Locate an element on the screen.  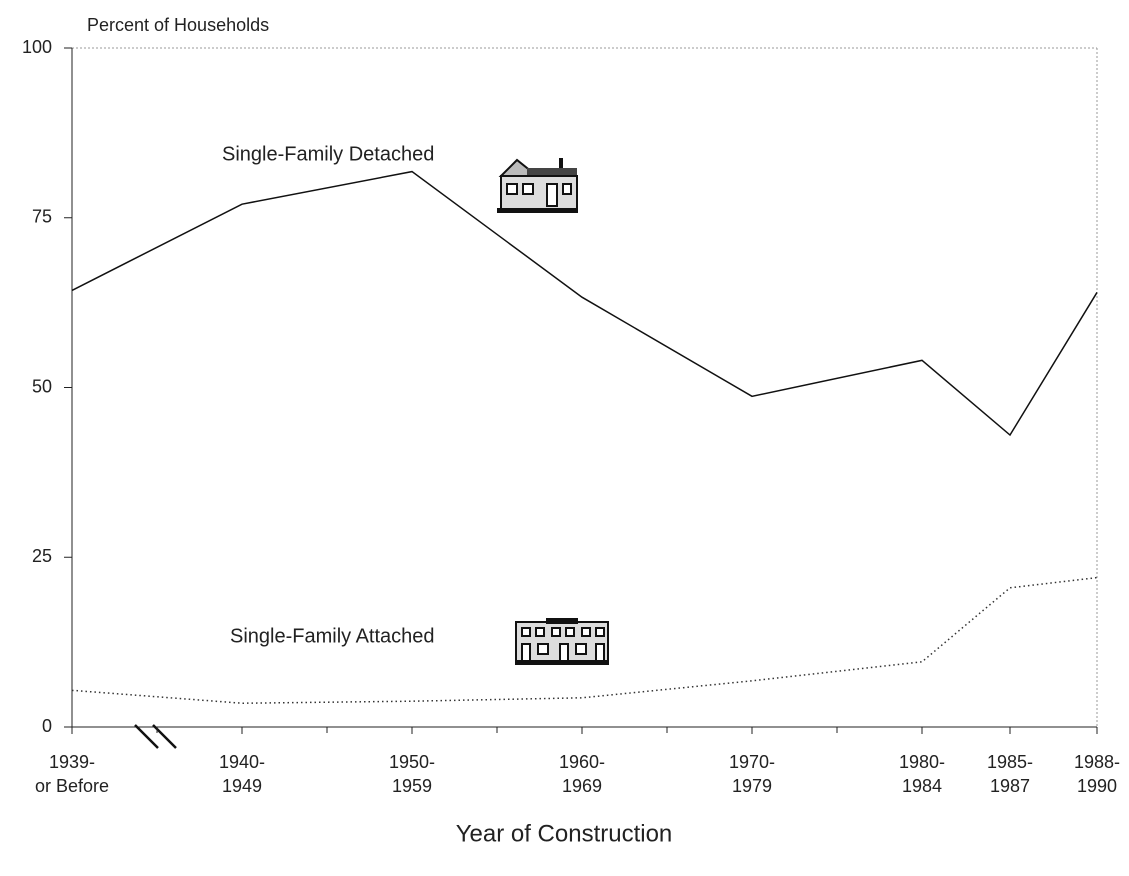
x-tick-label: 1988- 1990 is located at coordinates (1097, 774).